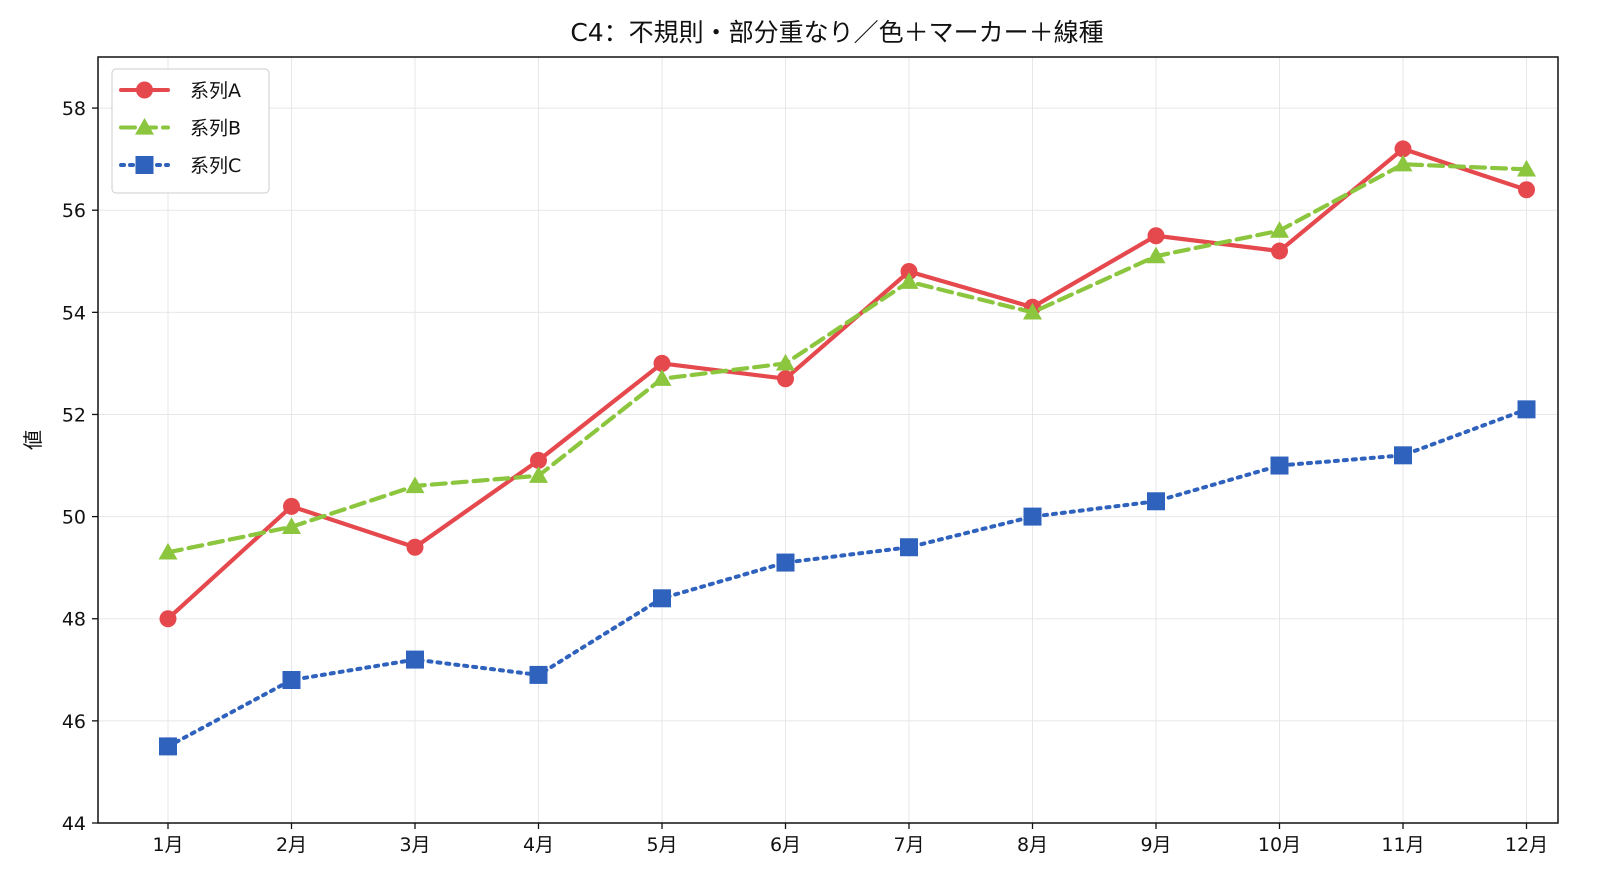  Describe the element at coordinates (414, 845) in the screenshot. I see `x-tick-label-3: 3月` at that location.